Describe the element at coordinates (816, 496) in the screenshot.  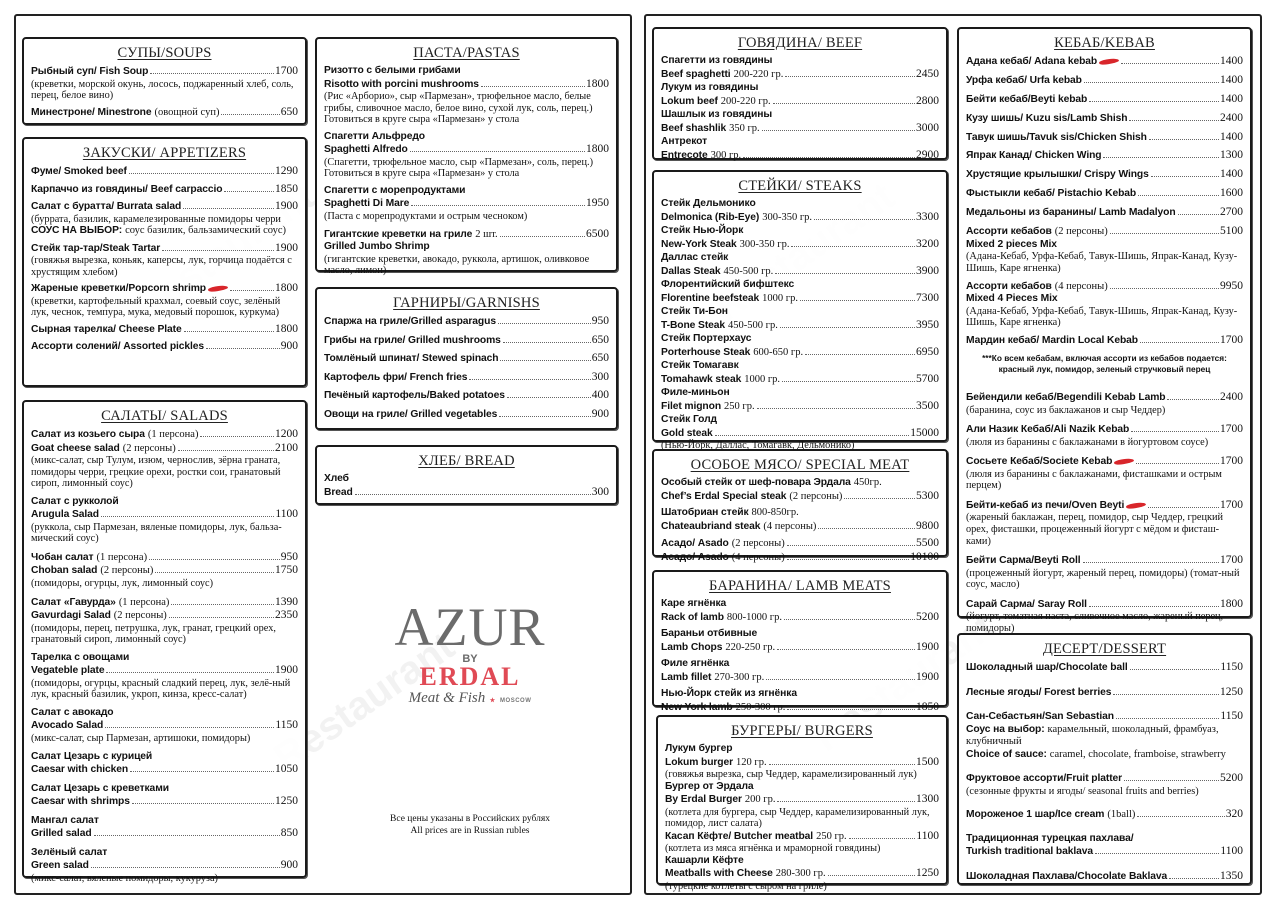
I see `item-detail: (2 персоны)` at that location.